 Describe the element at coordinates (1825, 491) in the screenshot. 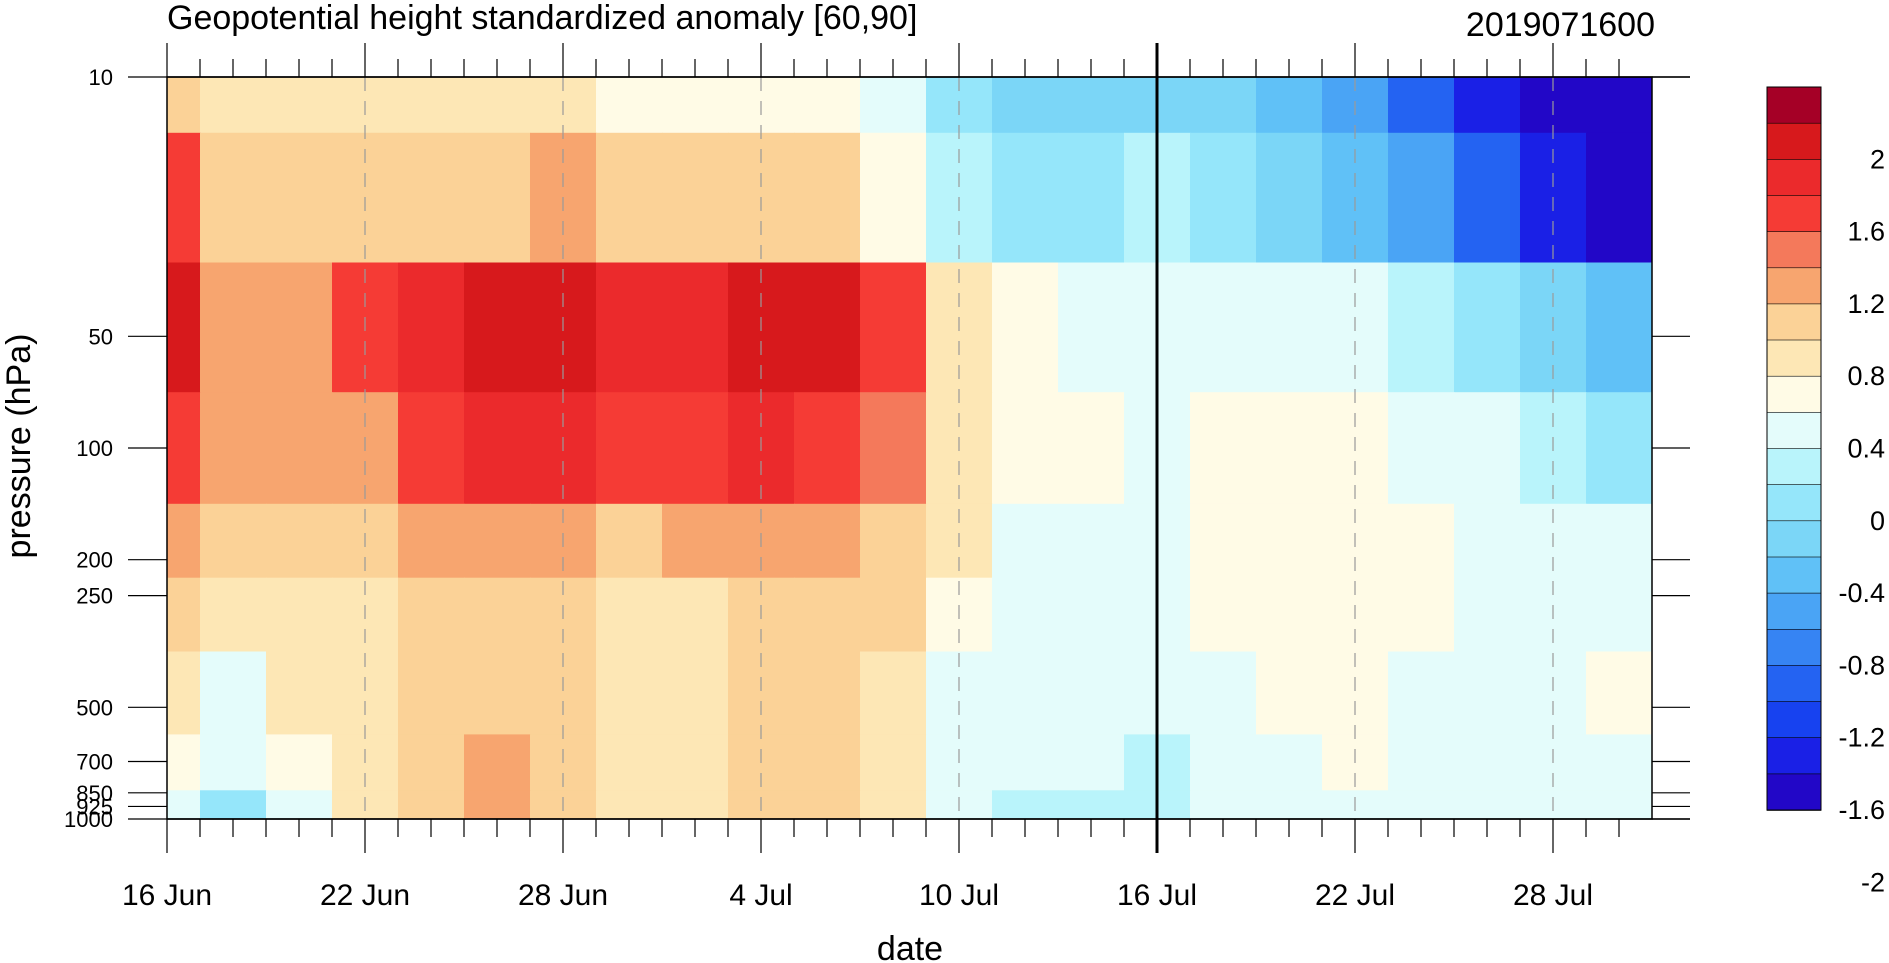

I see `colorbar: 2 1.6 1.2 0.8 0.4 0 -0.4 -0.8 -1.2 -1.6 -2` at that location.